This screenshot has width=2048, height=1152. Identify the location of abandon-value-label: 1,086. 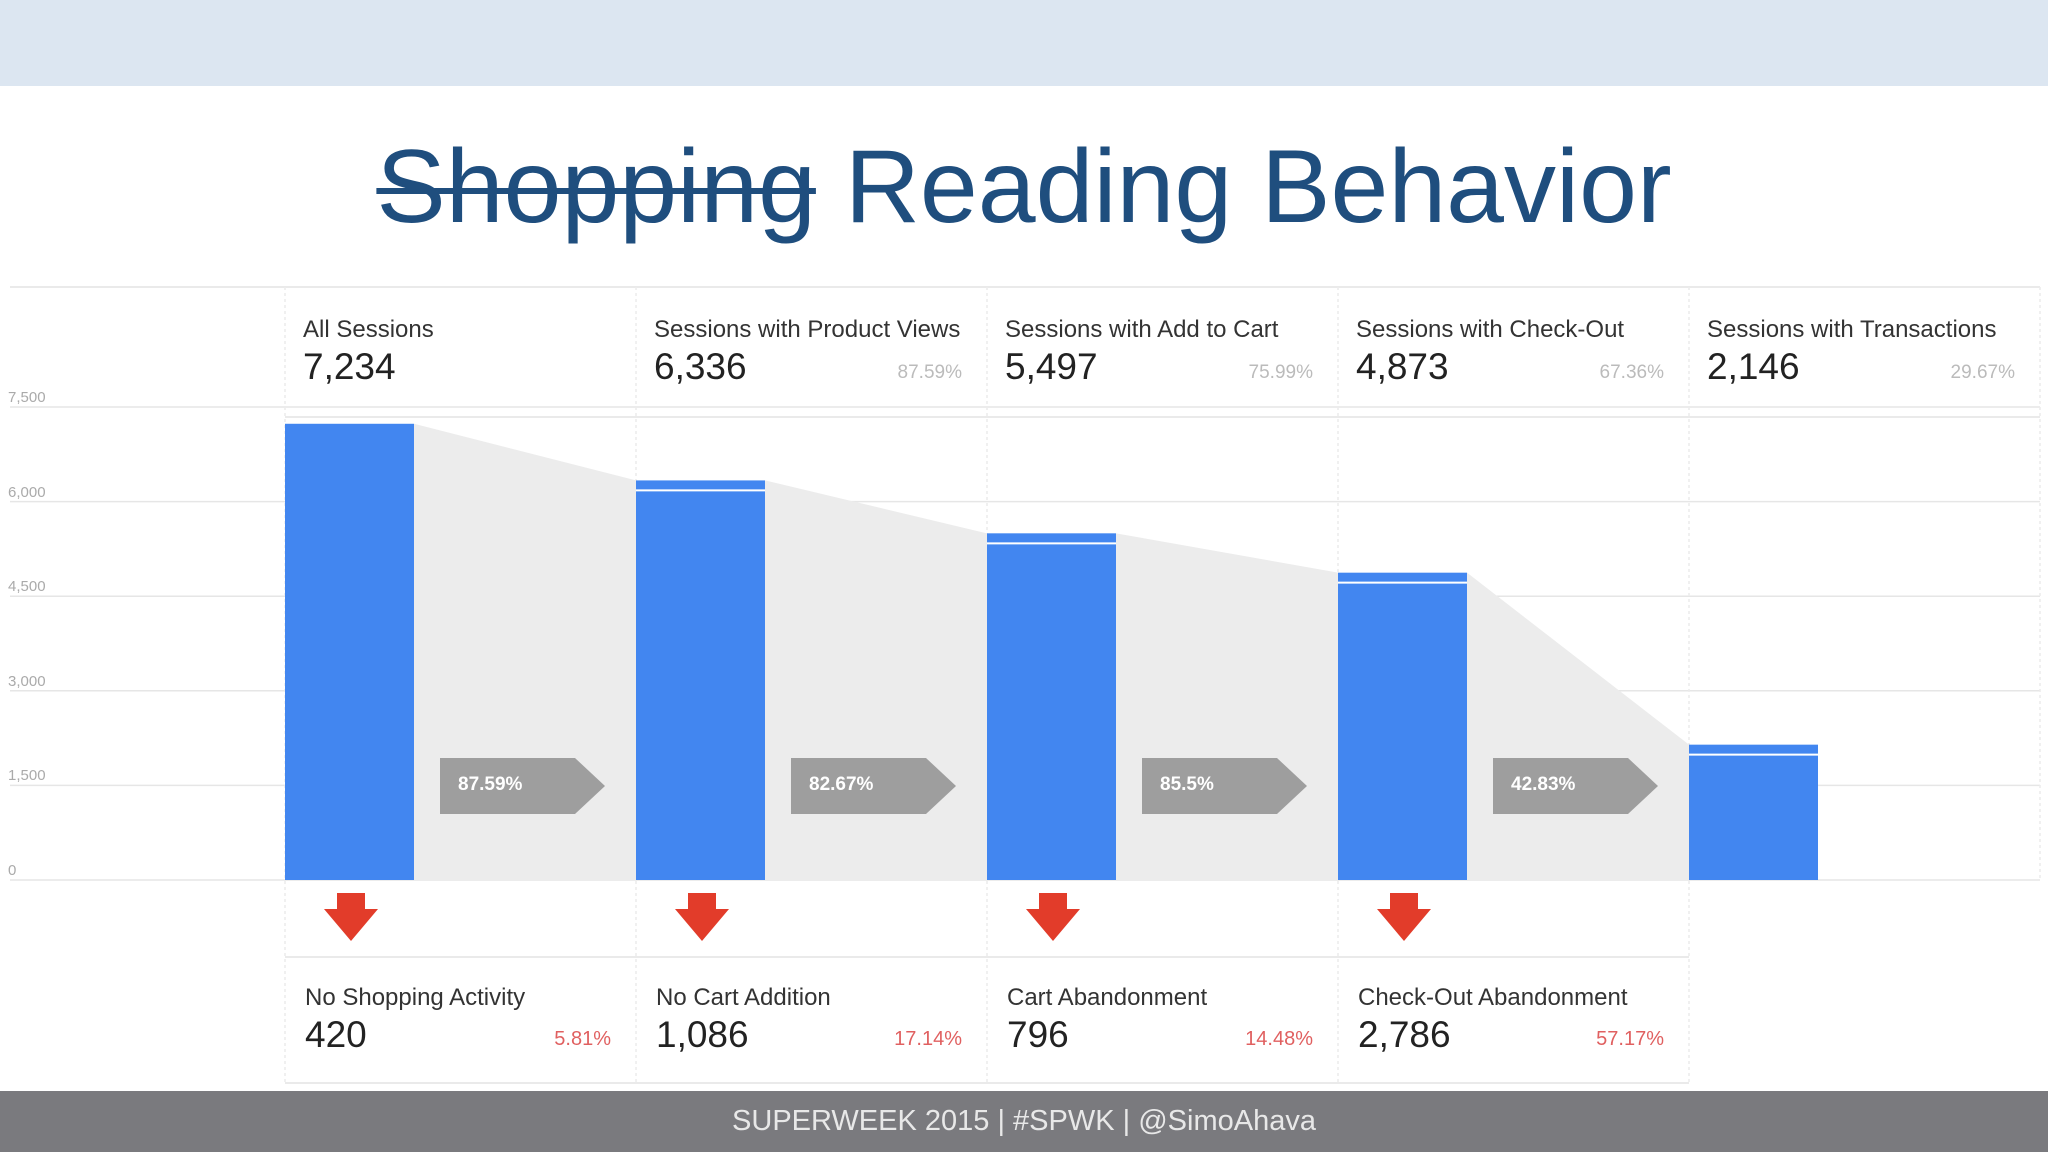
(702, 1034).